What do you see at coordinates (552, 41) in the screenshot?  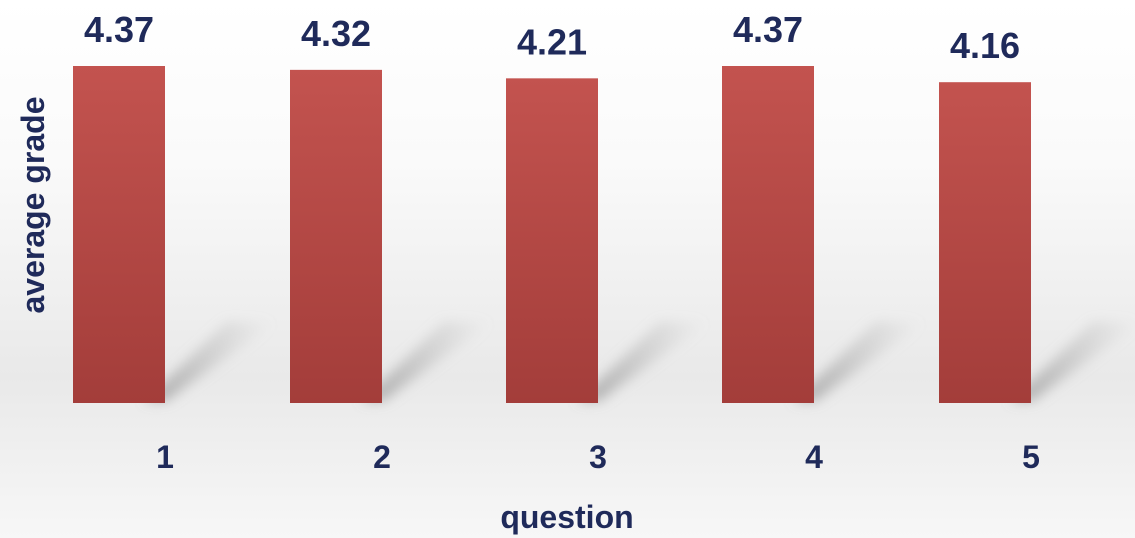 I see `data-label: 4.21` at bounding box center [552, 41].